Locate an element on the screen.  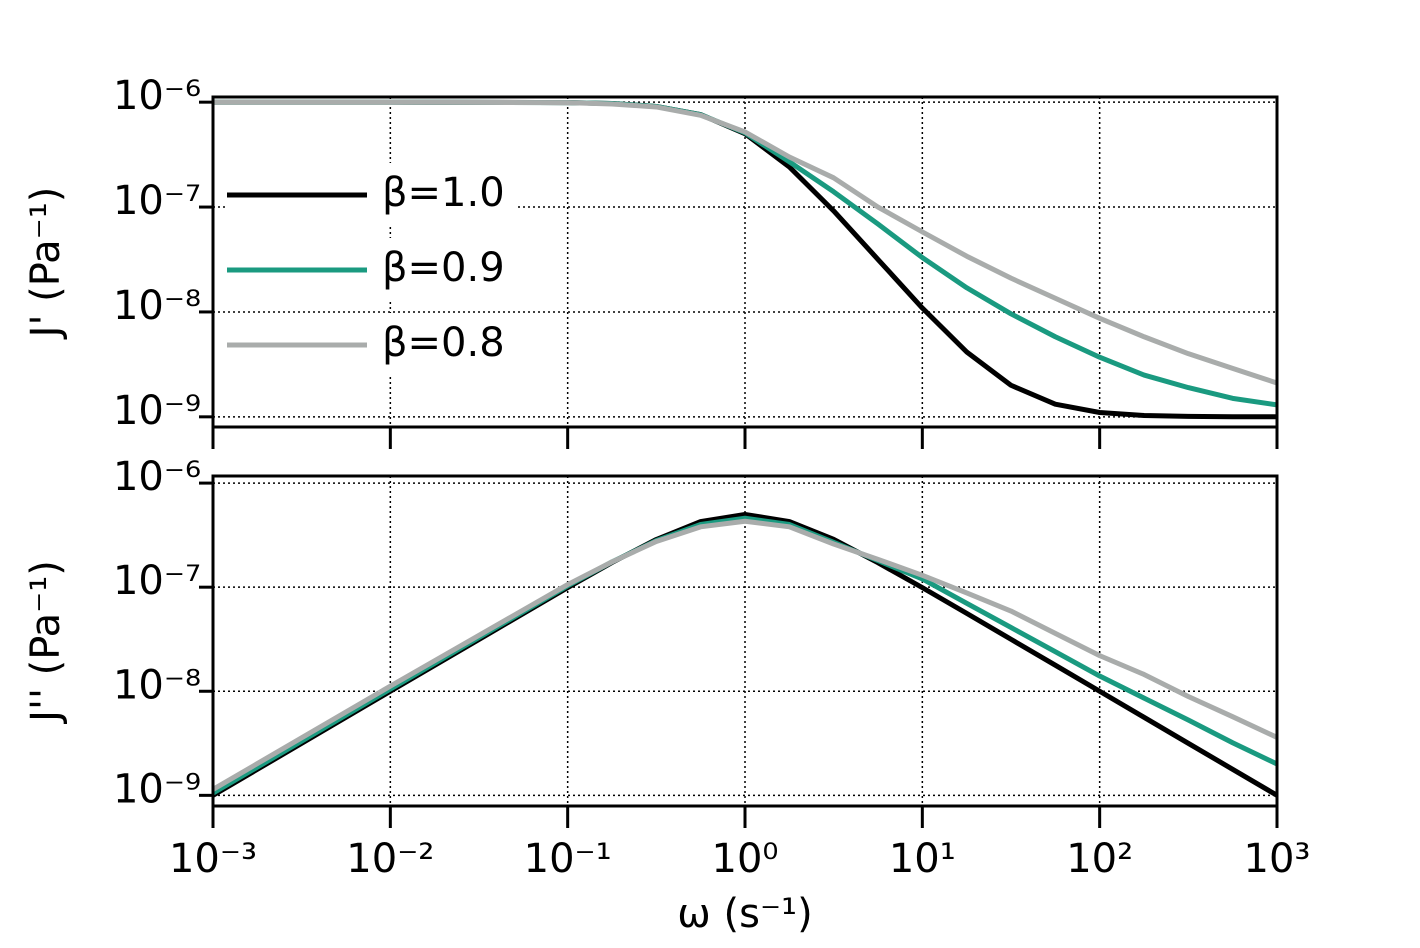
x-tick-label: 10³ is located at coordinates (1277, 859).